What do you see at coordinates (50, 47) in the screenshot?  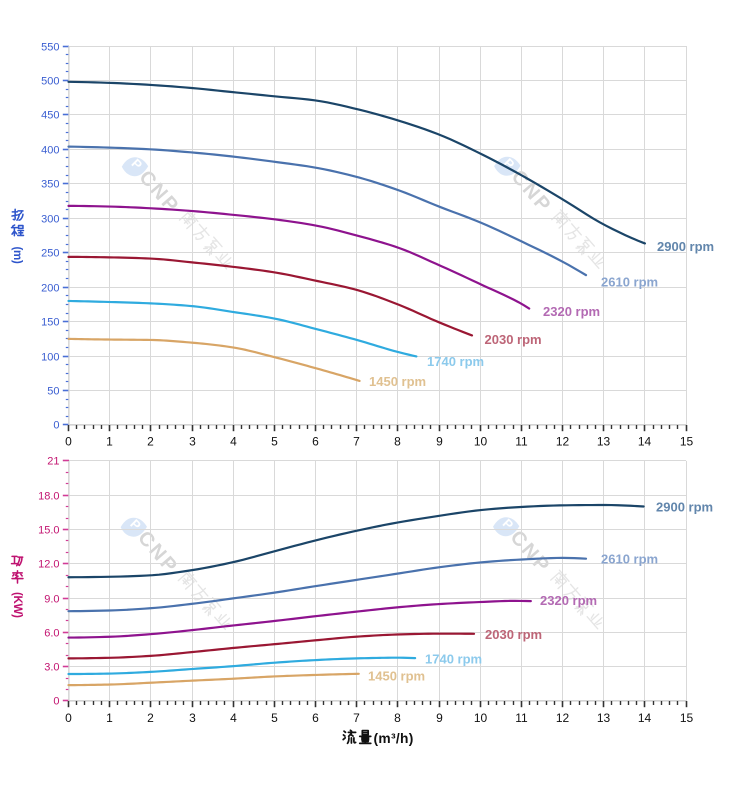 I see `svg-text: 550` at bounding box center [50, 47].